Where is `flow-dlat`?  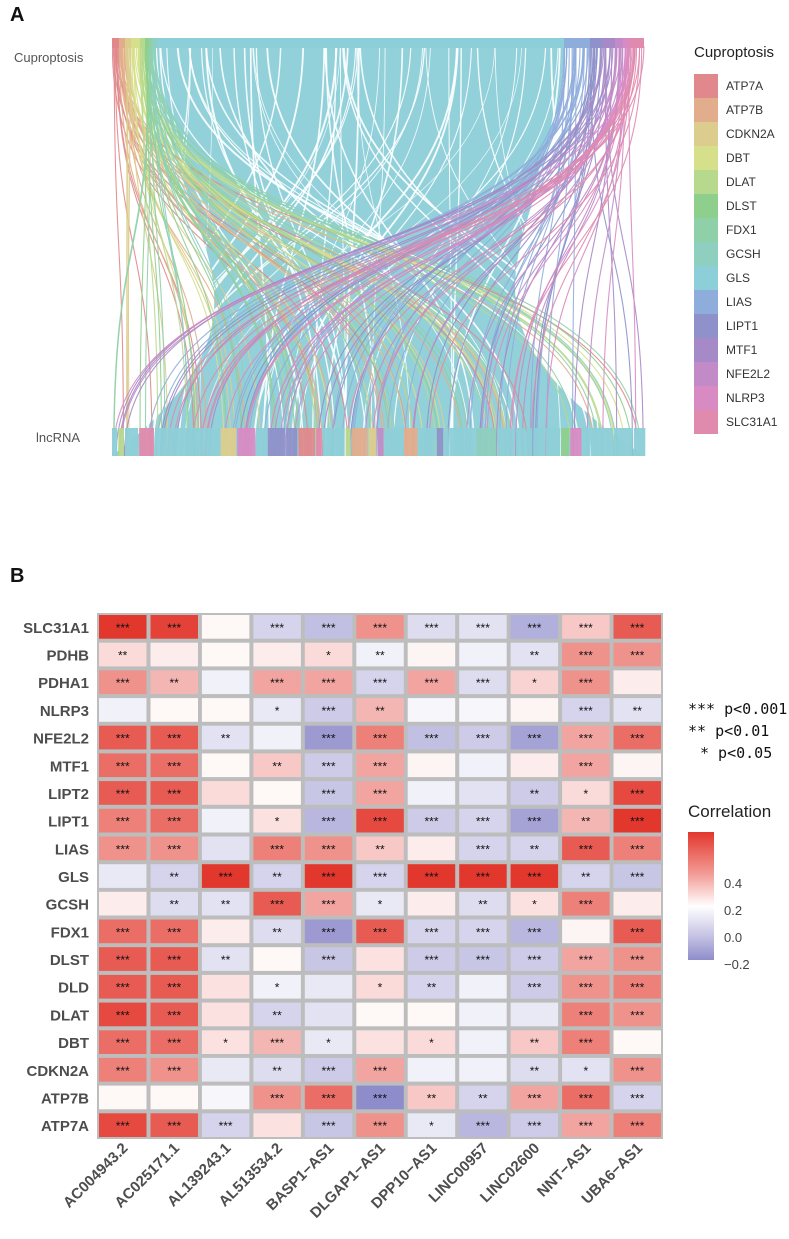
flow-dlat is located at coordinates (150, 250).